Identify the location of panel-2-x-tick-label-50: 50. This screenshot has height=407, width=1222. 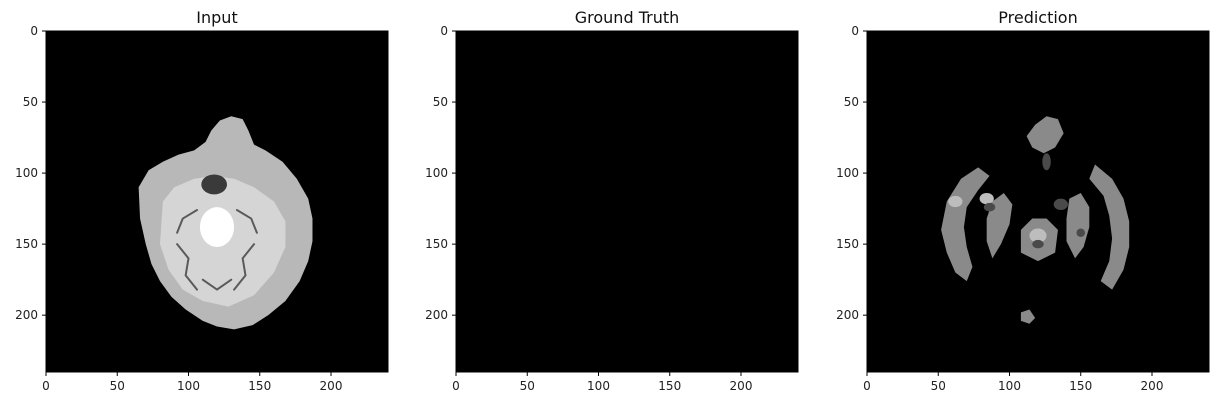
(527, 386).